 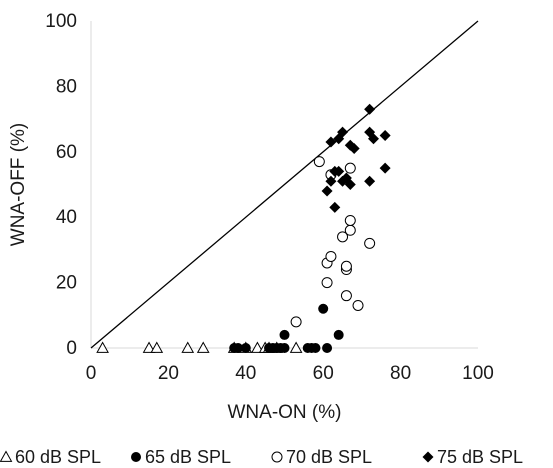 What do you see at coordinates (323, 373) in the screenshot?
I see `x-tick-label: 60` at bounding box center [323, 373].